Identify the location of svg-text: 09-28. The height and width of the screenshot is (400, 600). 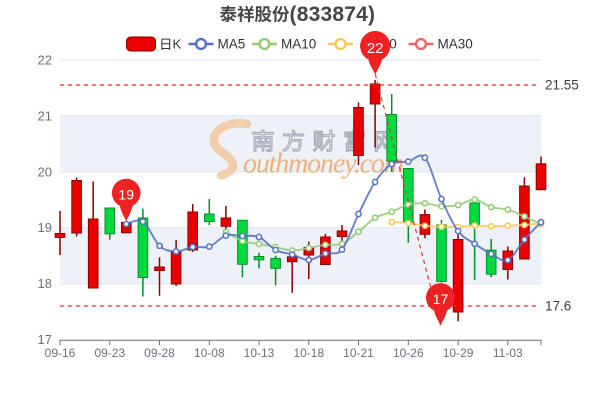
(159, 353).